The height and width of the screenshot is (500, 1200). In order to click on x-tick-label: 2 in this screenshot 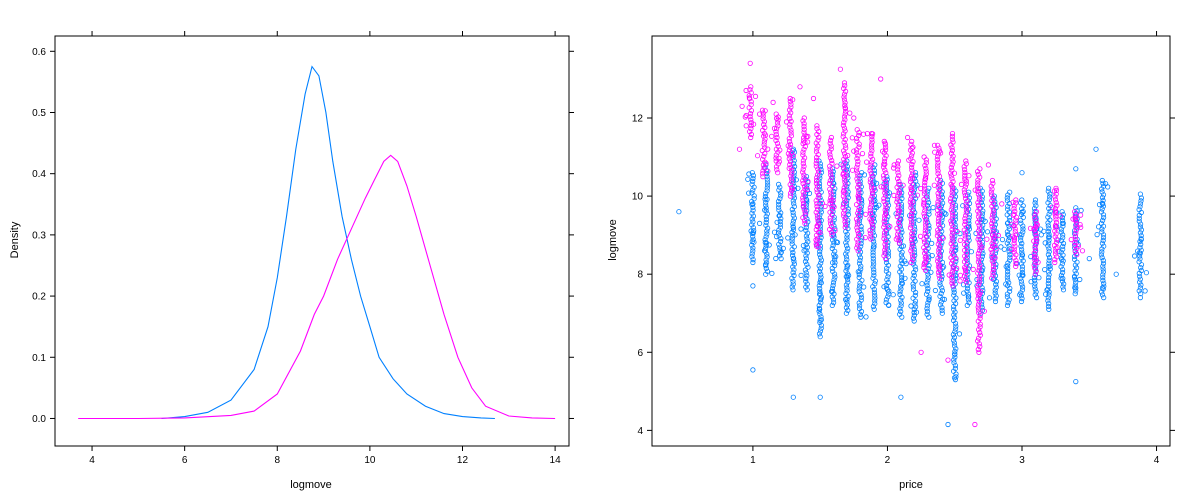, I will do `click(888, 460)`.